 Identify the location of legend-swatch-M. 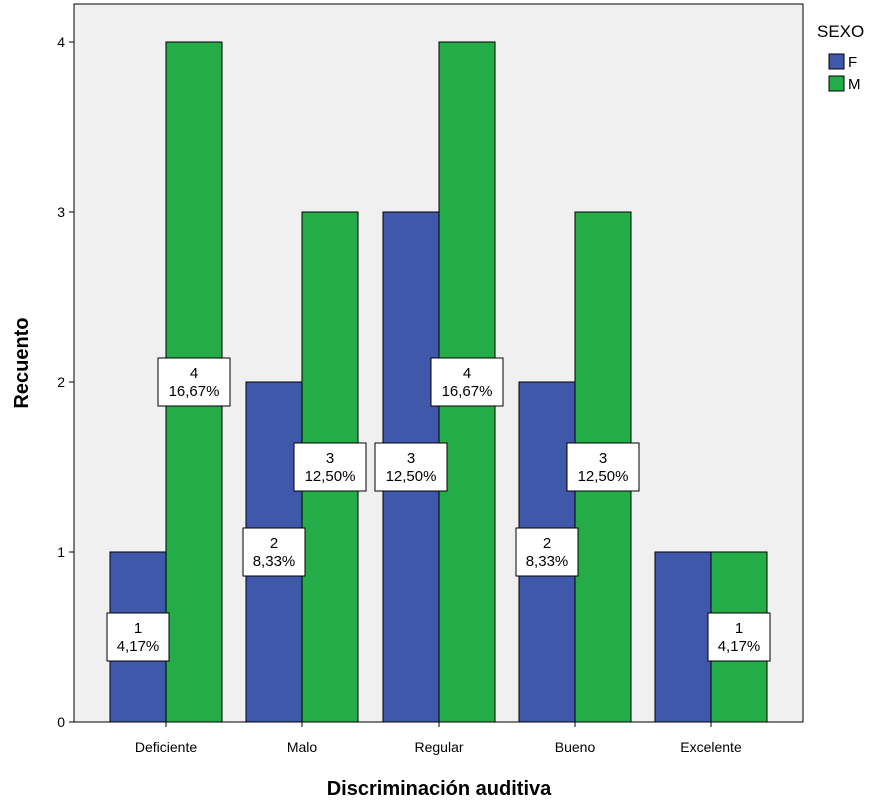
(836, 83).